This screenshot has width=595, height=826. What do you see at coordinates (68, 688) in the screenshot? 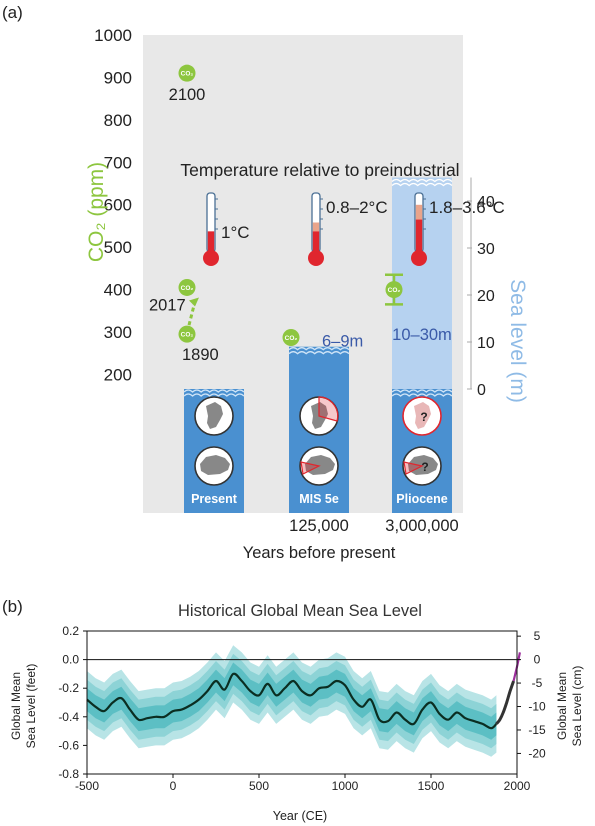
I see `y-tick-label: -0.2` at bounding box center [68, 688].